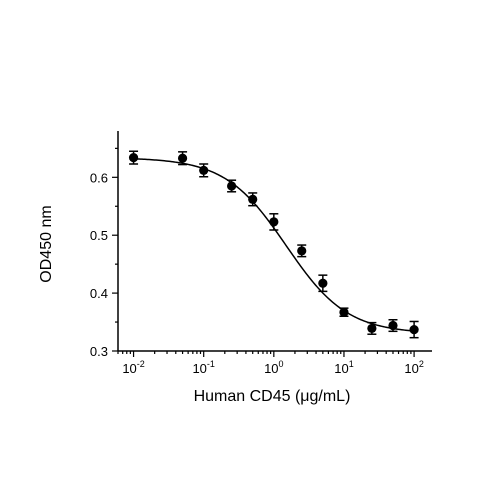 This screenshot has width=500, height=500. What do you see at coordinates (343, 367) in the screenshot?
I see `x-tick-label: 10¹` at bounding box center [343, 367].